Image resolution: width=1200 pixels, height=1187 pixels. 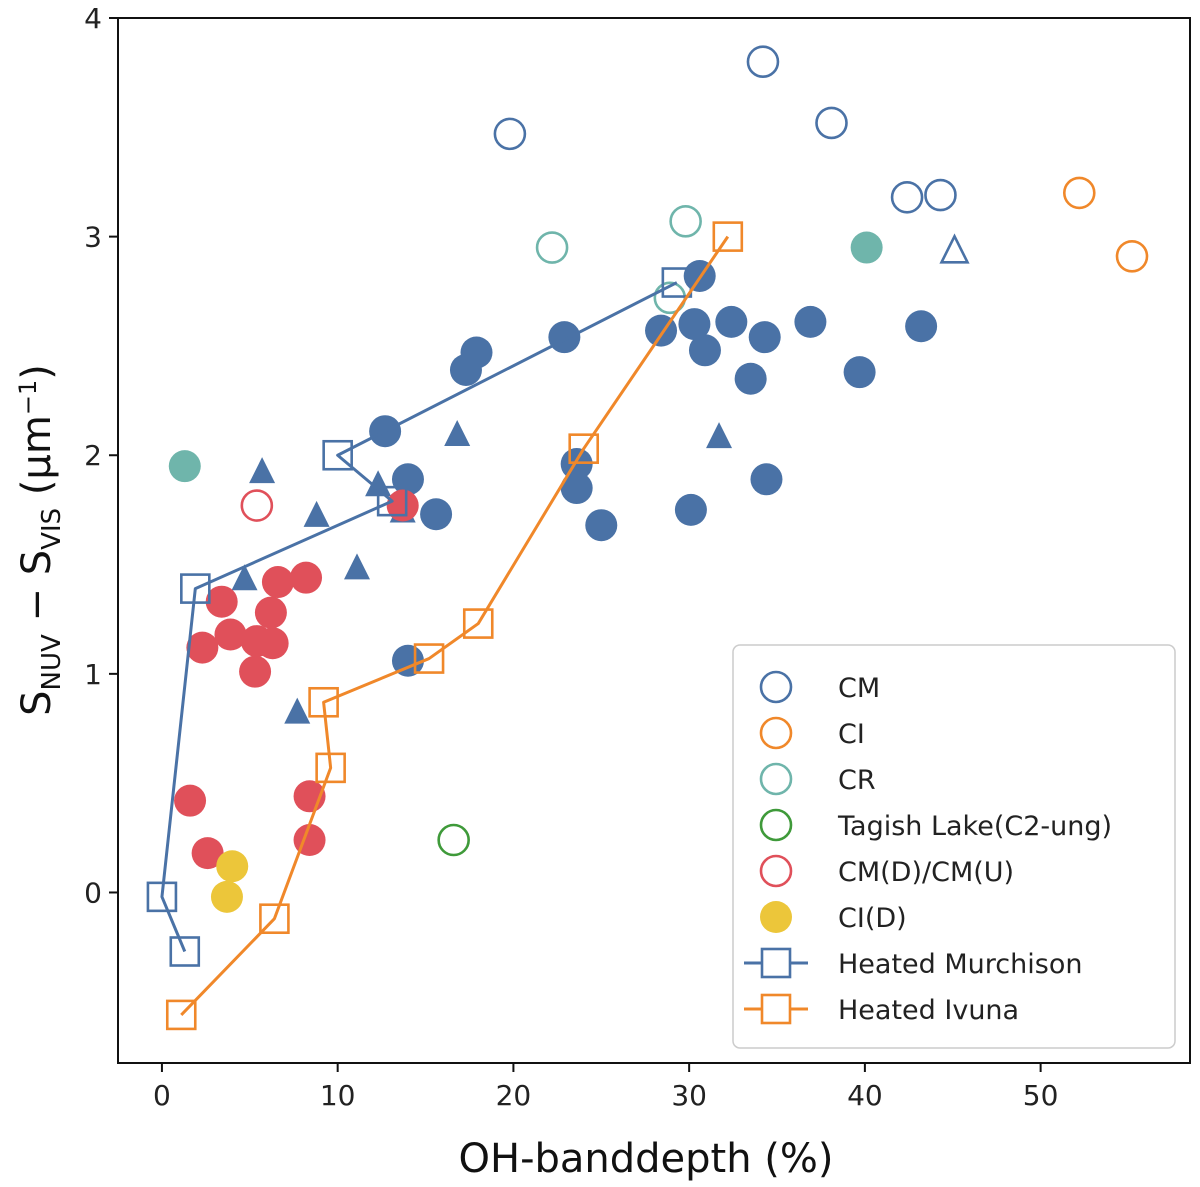 What do you see at coordinates (859, 688) in the screenshot?
I see `legend-label: CM` at bounding box center [859, 688].